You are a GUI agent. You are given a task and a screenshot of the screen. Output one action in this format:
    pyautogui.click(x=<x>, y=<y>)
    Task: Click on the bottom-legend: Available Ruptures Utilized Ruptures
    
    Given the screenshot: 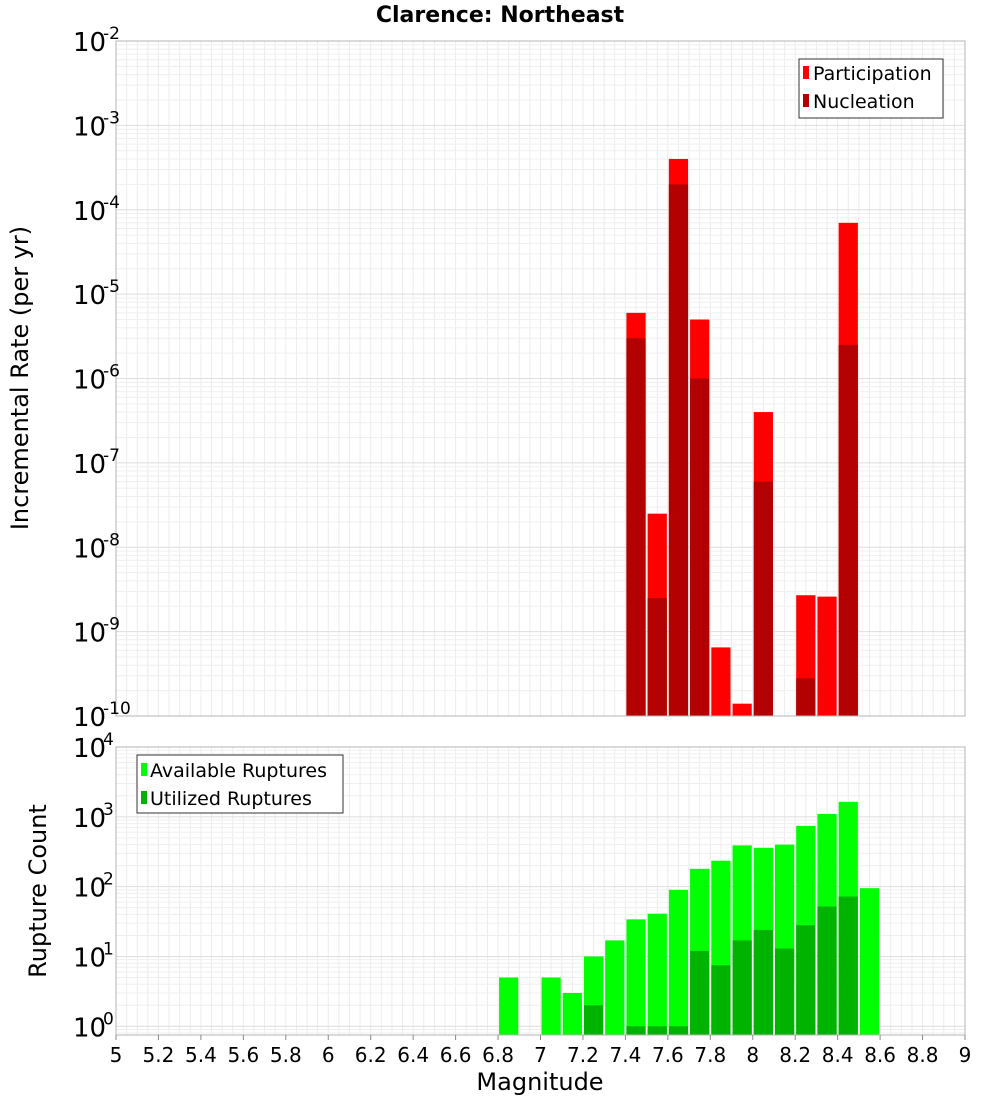 What is the action you would take?
    pyautogui.click(x=240, y=784)
    